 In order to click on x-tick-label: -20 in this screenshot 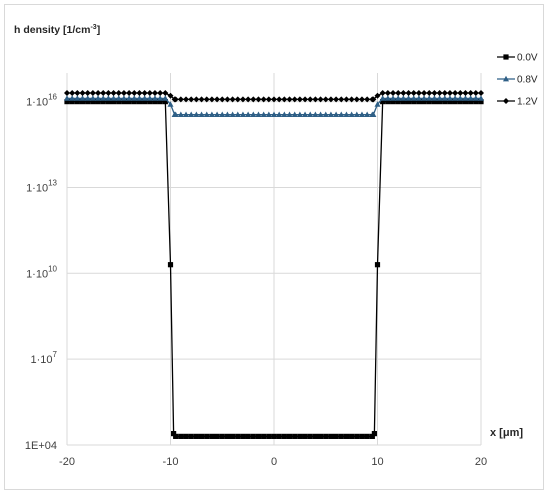, I will do `click(67, 462)`.